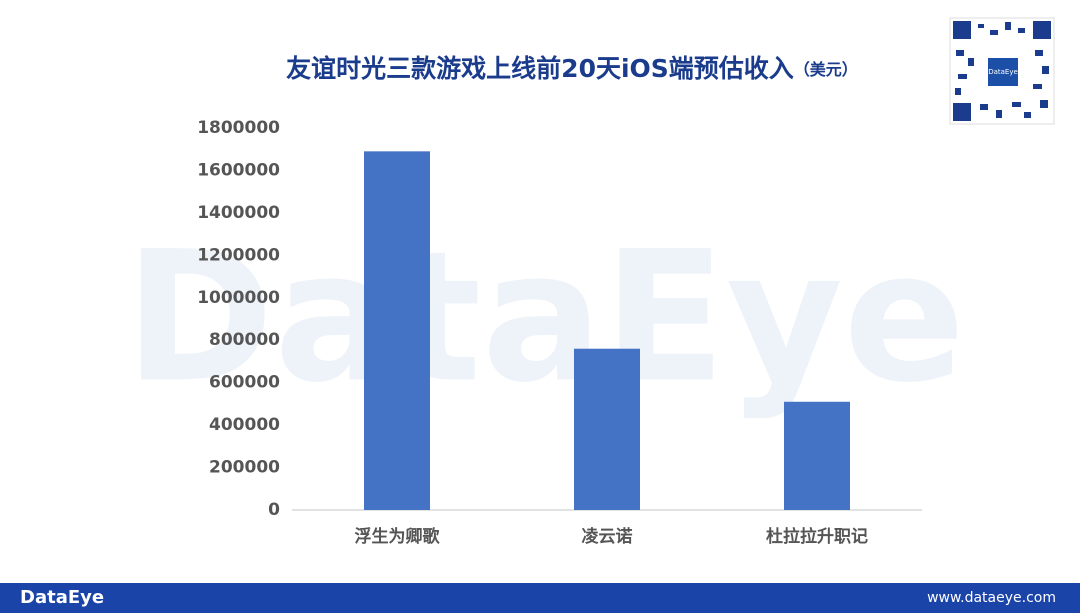  I want to click on title-main: 友谊时光三款游戏上线前20天iOS端预估收入, so click(540, 68).